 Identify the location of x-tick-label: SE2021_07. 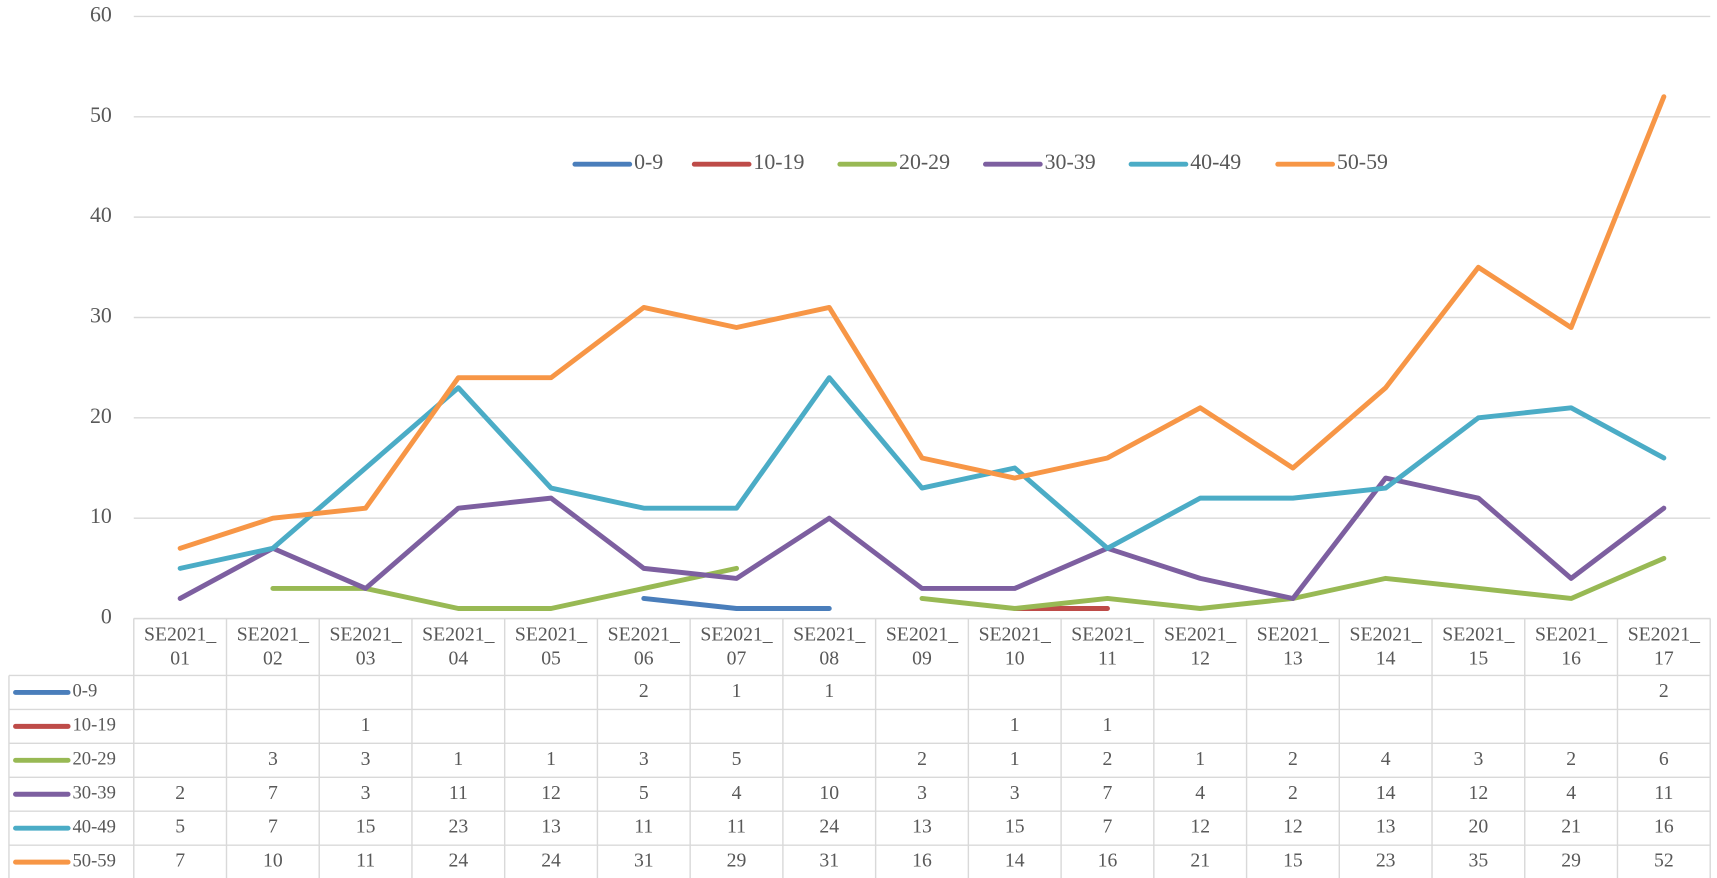
(736, 645).